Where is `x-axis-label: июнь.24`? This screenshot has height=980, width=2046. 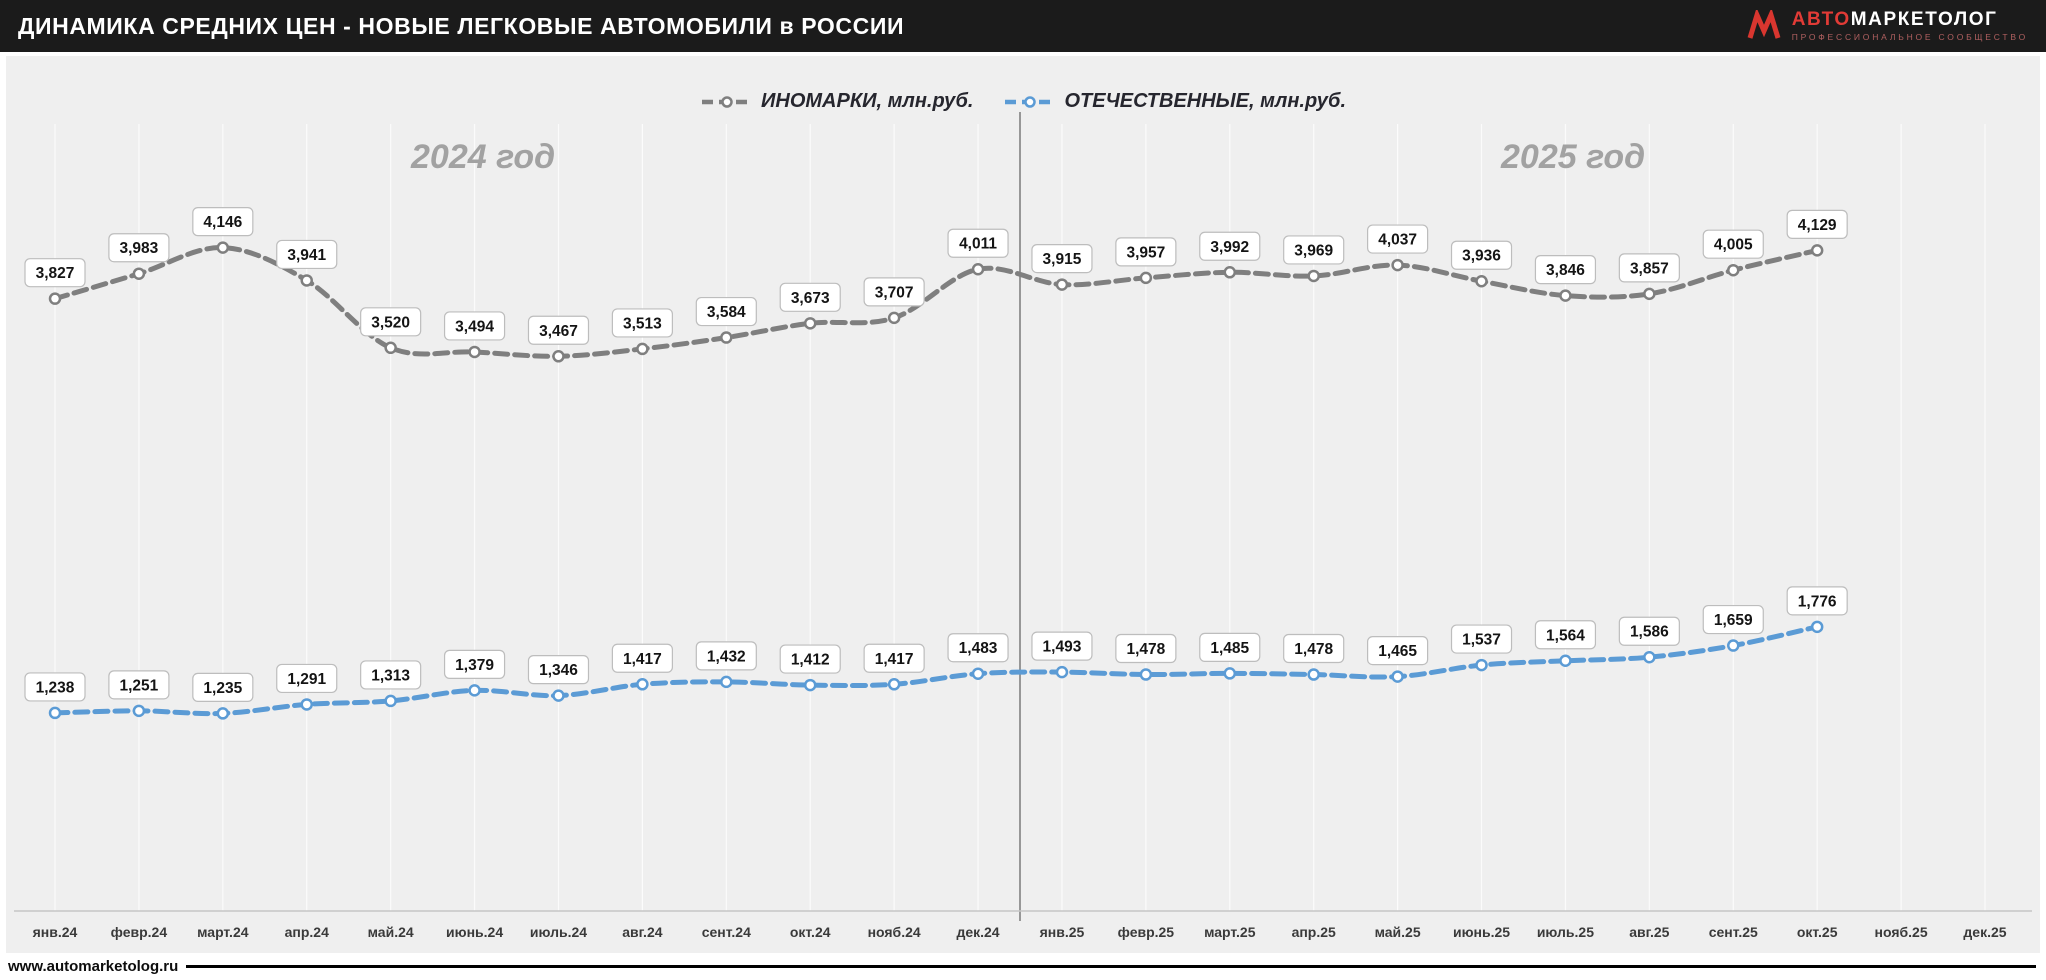 x-axis-label: июнь.24 is located at coordinates (474, 932).